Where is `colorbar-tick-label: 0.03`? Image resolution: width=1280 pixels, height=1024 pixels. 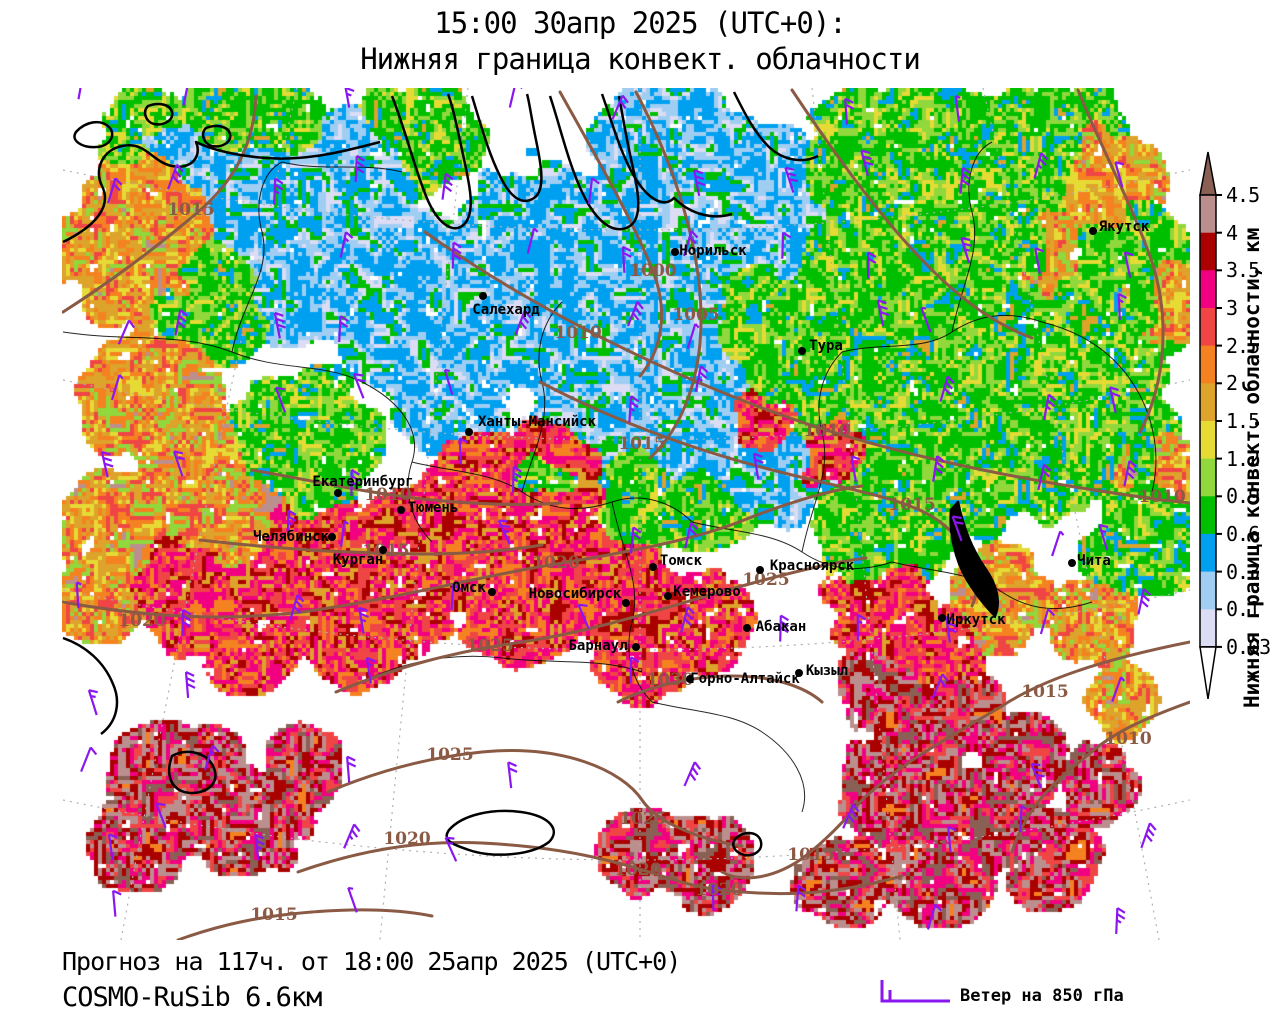
colorbar-tick-label: 0.03 is located at coordinates (1248, 646).